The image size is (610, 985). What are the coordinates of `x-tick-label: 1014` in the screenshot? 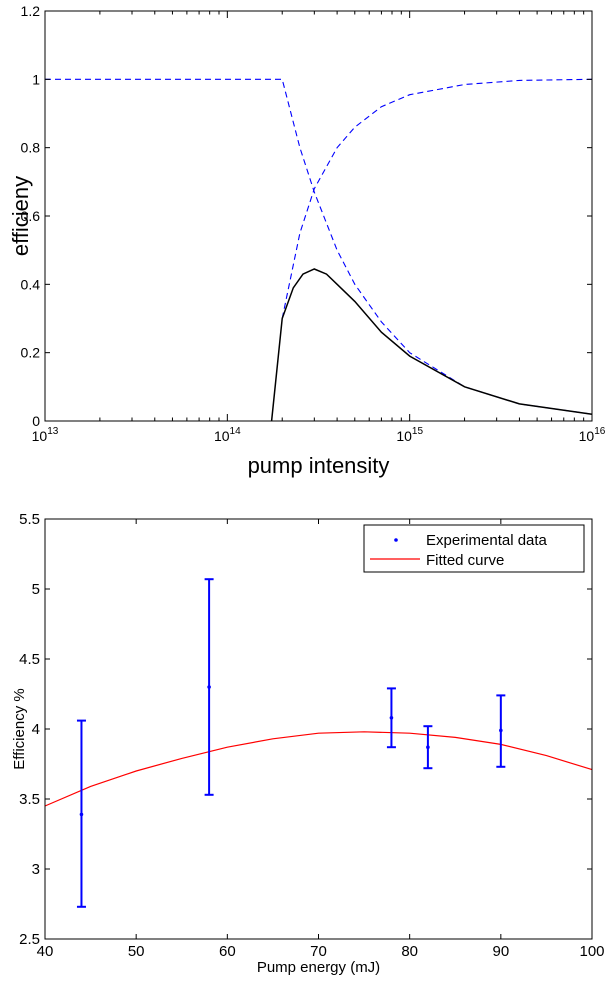 It's located at (227, 435).